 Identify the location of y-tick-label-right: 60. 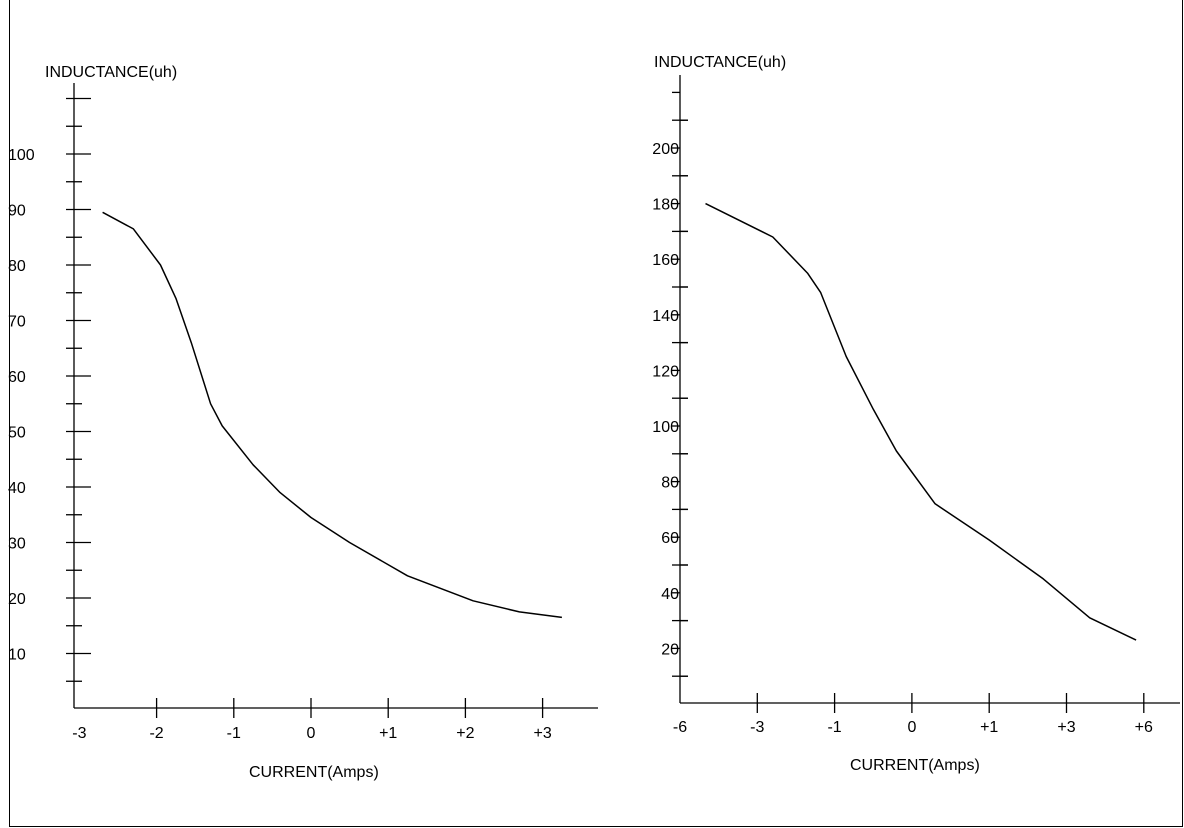
(670, 538).